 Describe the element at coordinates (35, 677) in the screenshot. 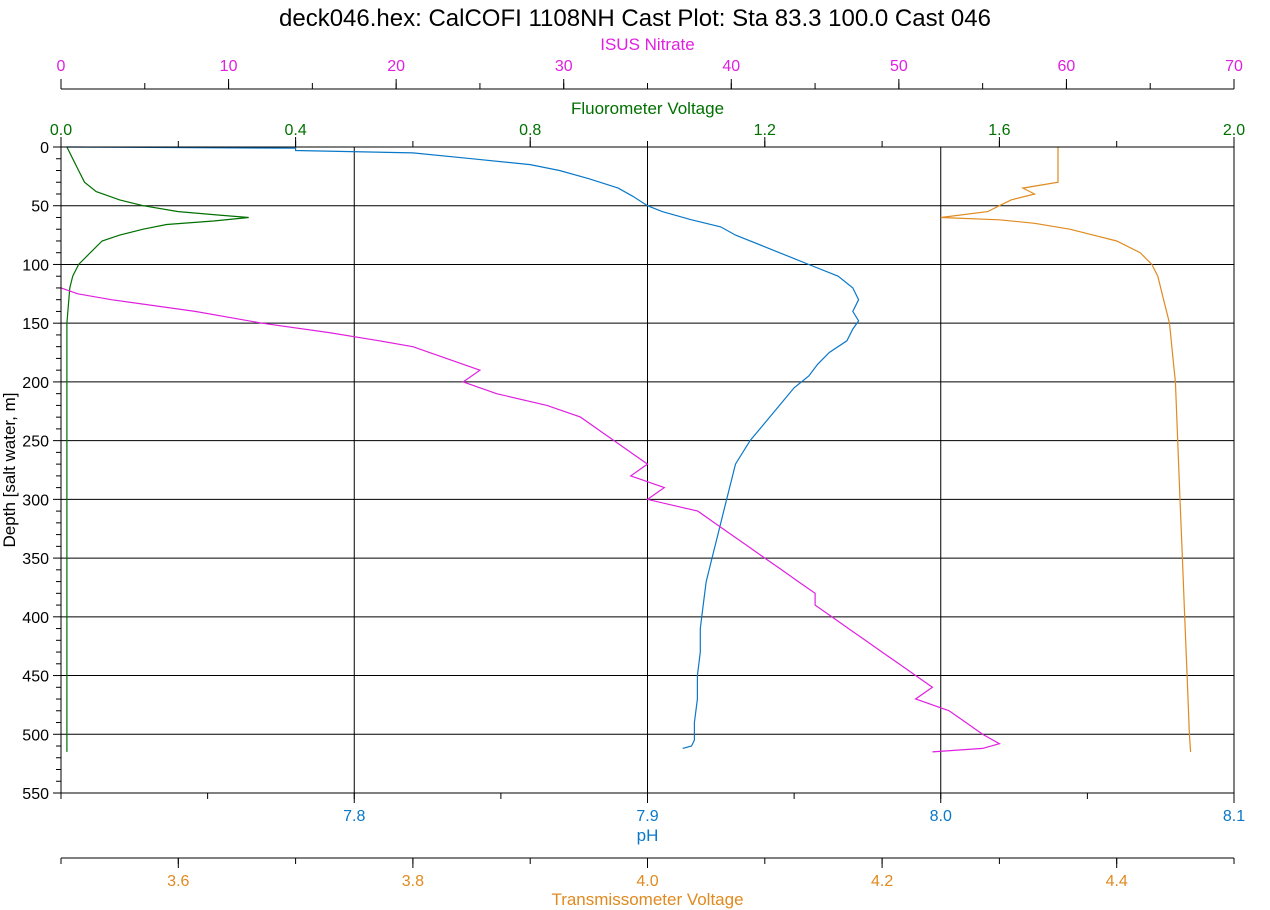

I see `y-tick-label: 450` at that location.